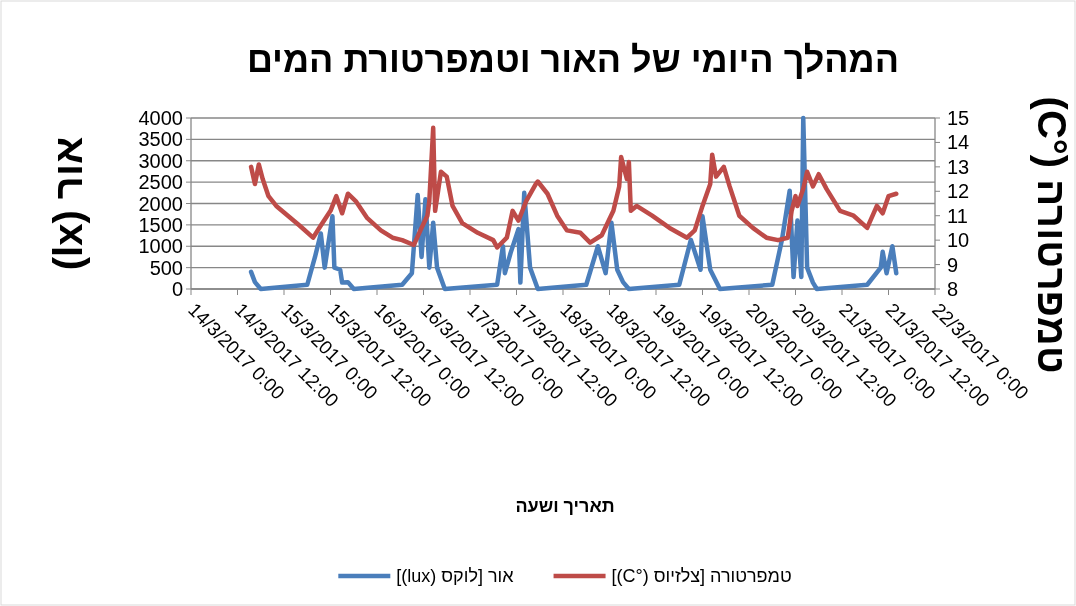  What do you see at coordinates (455, 576) in the screenshot?
I see `legend-label: אור [לוקס (lux)]` at bounding box center [455, 576].